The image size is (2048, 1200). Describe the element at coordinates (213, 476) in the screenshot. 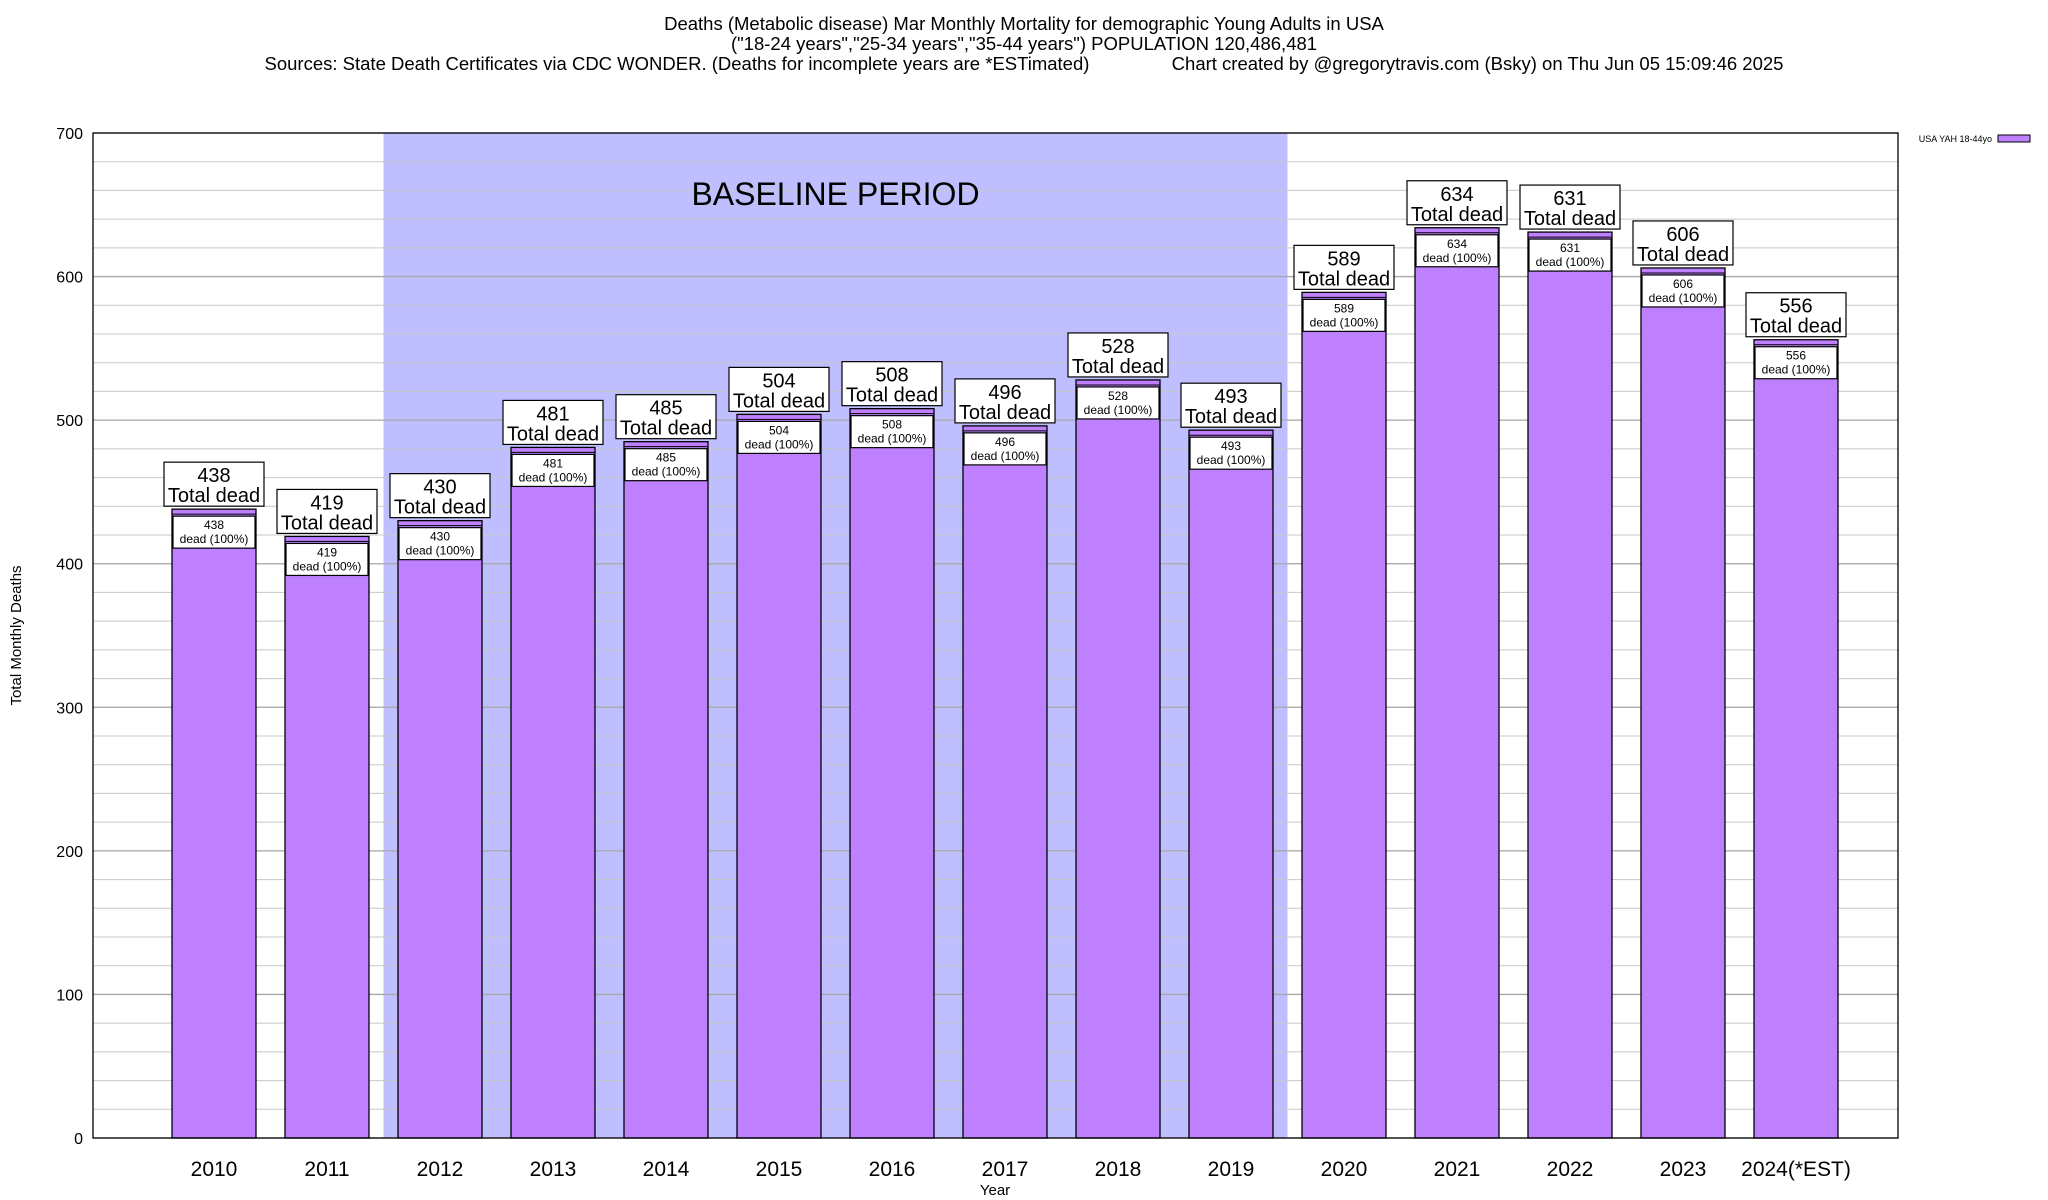

I see `total-value-label: 438` at that location.